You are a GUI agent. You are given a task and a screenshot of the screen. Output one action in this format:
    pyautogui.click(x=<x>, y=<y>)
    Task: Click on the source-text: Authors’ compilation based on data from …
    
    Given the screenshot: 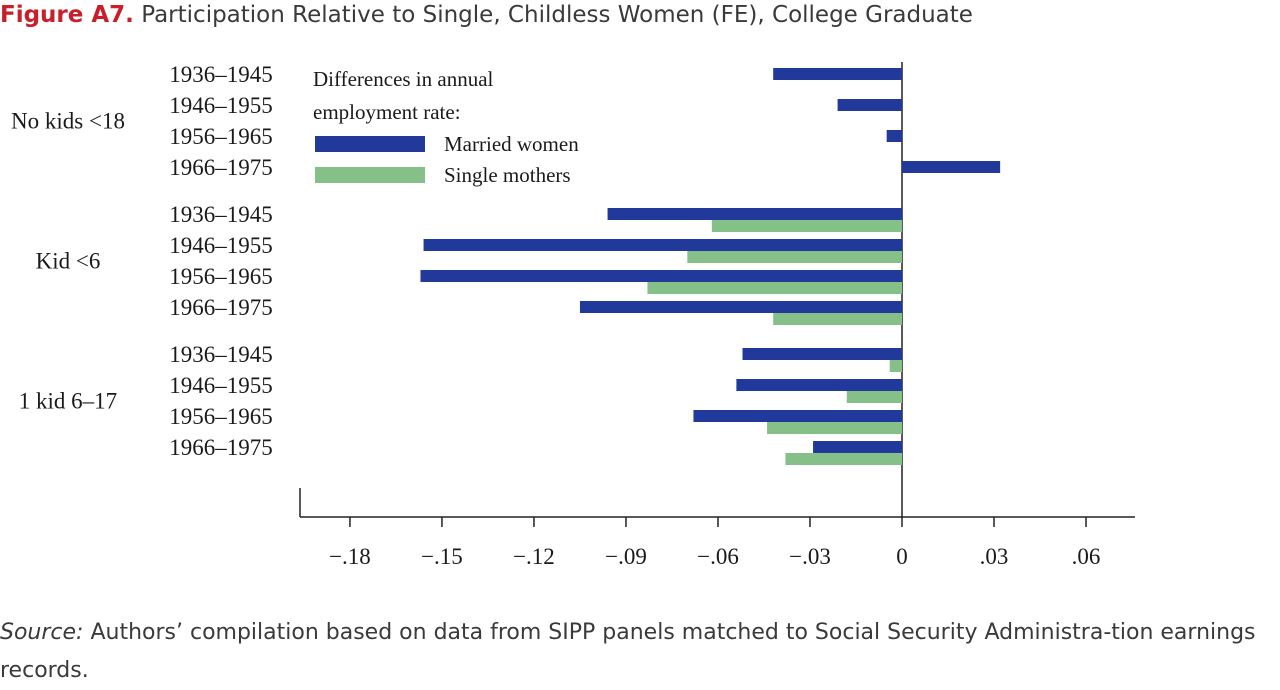 What is the action you would take?
    pyautogui.click(x=628, y=651)
    